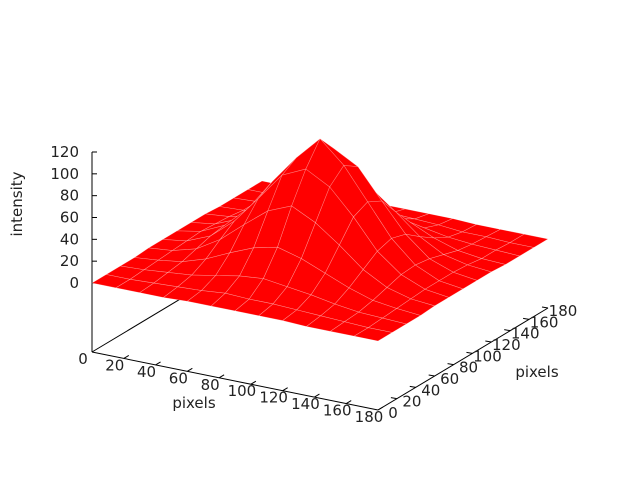  Describe the element at coordinates (242, 391) in the screenshot. I see `x-tick-label: 100` at that location.